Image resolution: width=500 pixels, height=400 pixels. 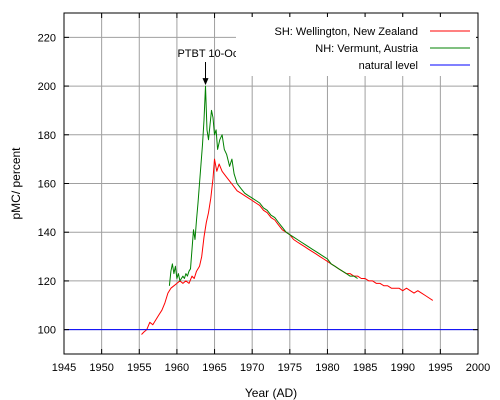 What do you see at coordinates (367, 49) in the screenshot?
I see `legend-label: NH: Vermunt, Austria` at bounding box center [367, 49].